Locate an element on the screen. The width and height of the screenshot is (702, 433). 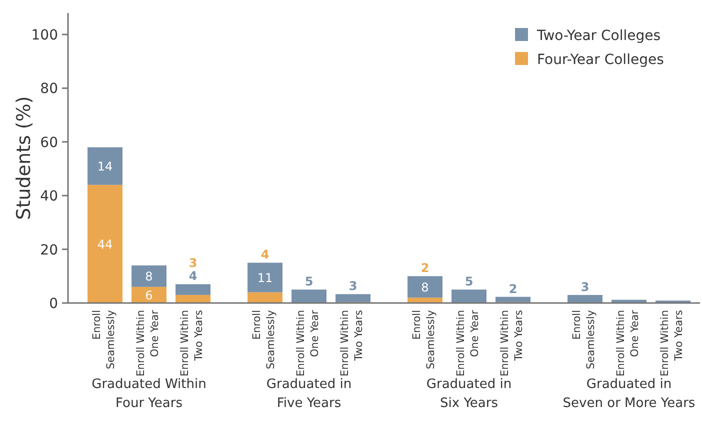
y-tick-label: 80 is located at coordinates (49, 89).